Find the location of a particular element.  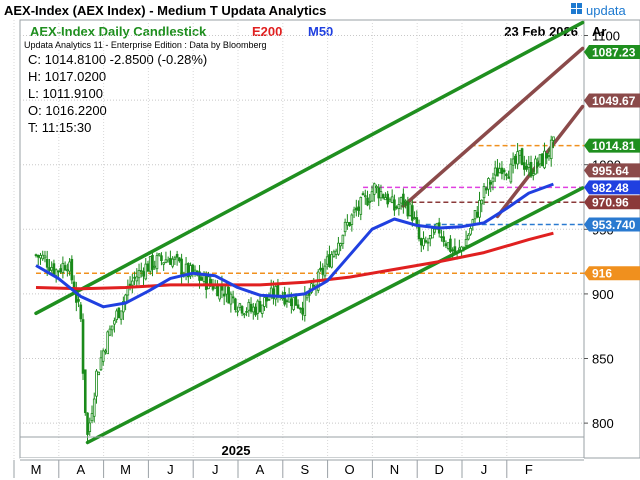

open-readout: O: 1016.2200 is located at coordinates (67, 110).